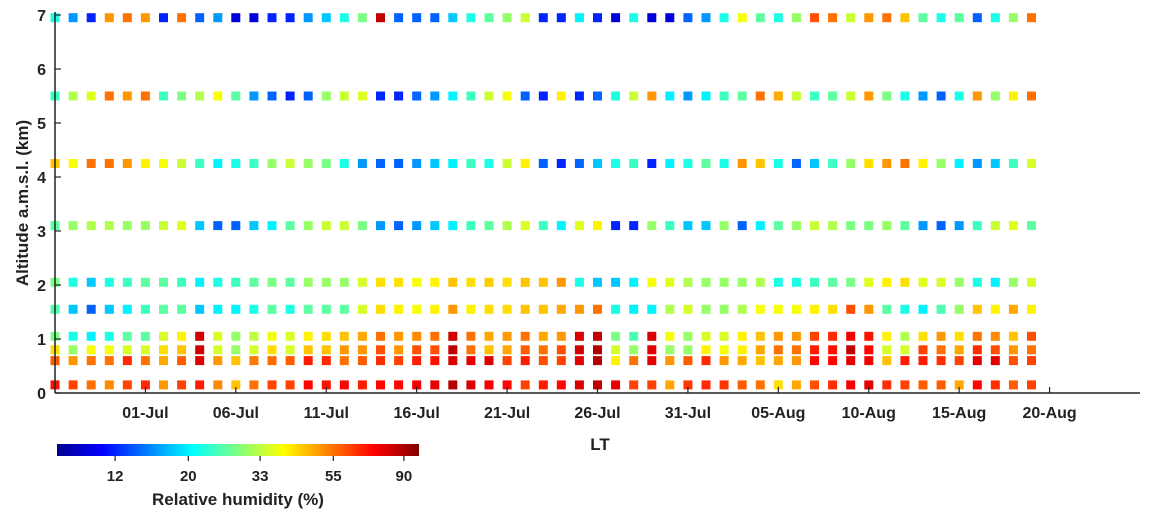  Describe the element at coordinates (49, 205) in the screenshot. I see `y-axis-ticks: 0 1 2 3 4 5 6 7` at that location.